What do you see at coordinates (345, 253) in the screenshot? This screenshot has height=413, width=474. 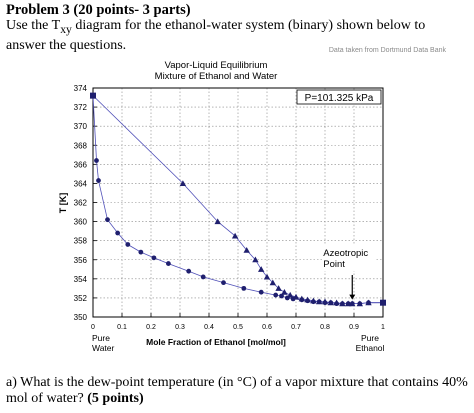 I see `azeotrope-annotation-label: Azeotropic` at bounding box center [345, 253].